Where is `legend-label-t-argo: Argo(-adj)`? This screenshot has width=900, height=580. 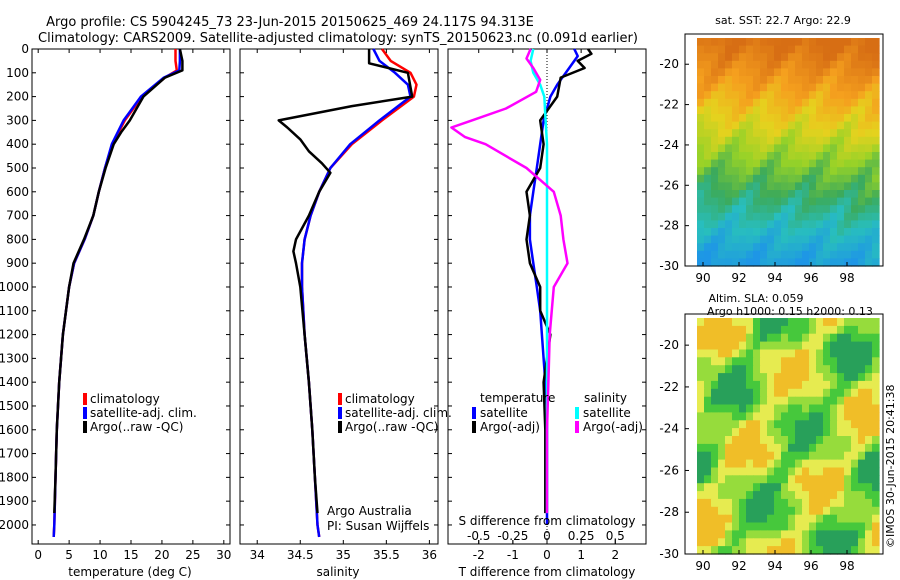 legend-label-t-argo: Argo(-adj) is located at coordinates (510, 427).